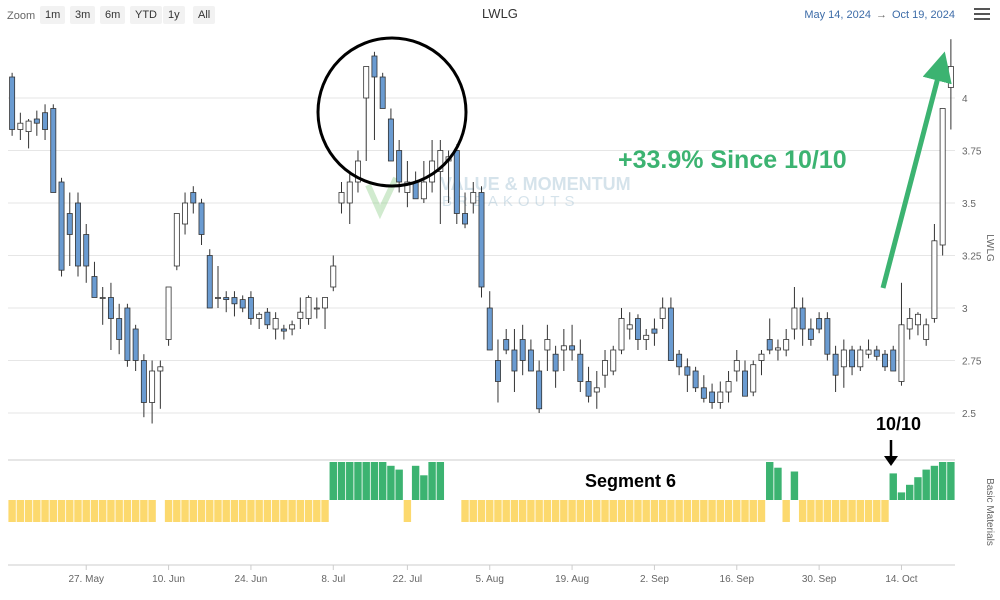 The width and height of the screenshot is (1000, 600). What do you see at coordinates (53, 15) in the screenshot?
I see `zoom-1m-button: 1m` at bounding box center [53, 15].